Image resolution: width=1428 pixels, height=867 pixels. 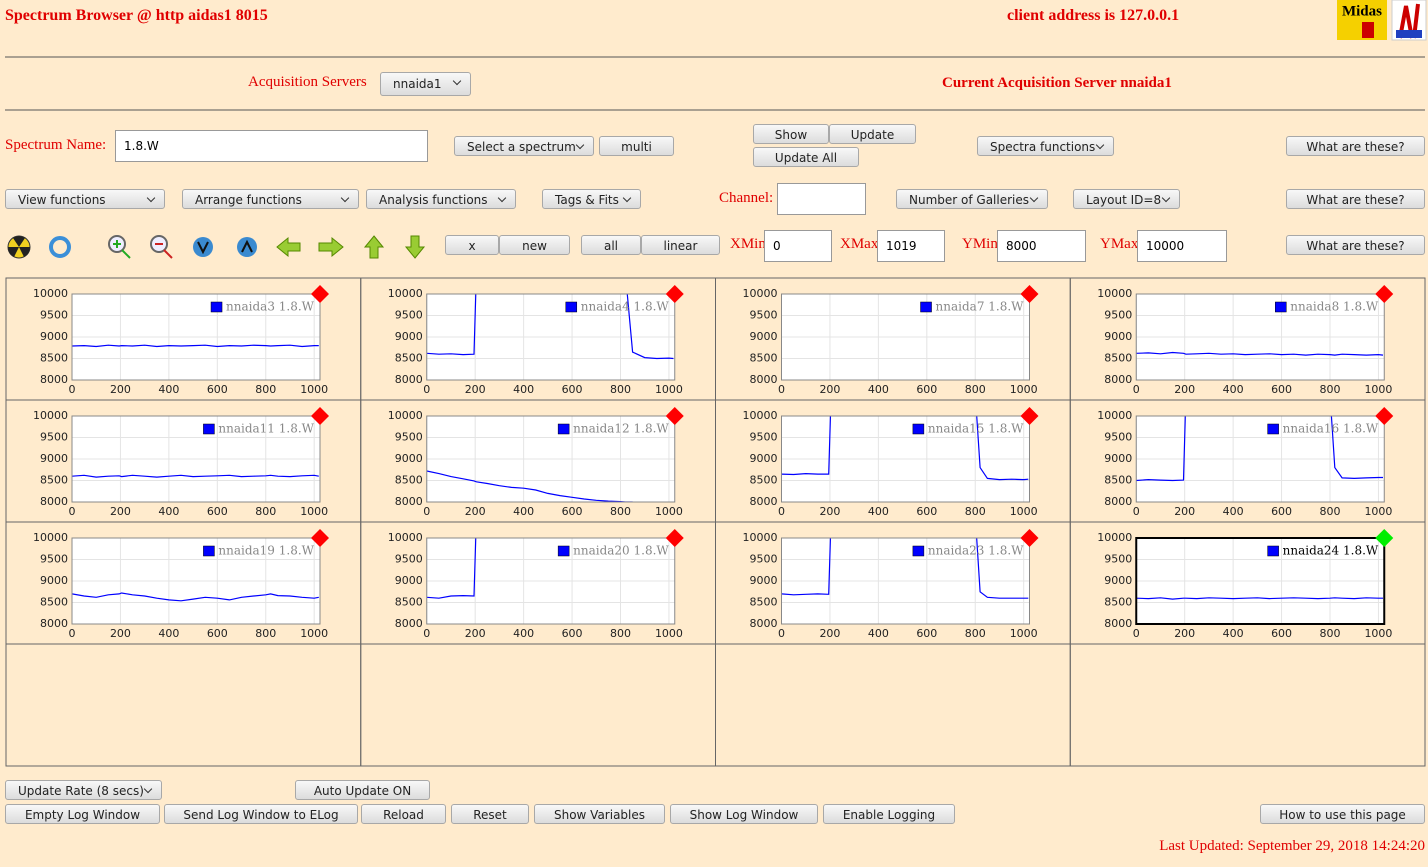 What do you see at coordinates (415, 247) in the screenshot?
I see `icon-down` at bounding box center [415, 247].